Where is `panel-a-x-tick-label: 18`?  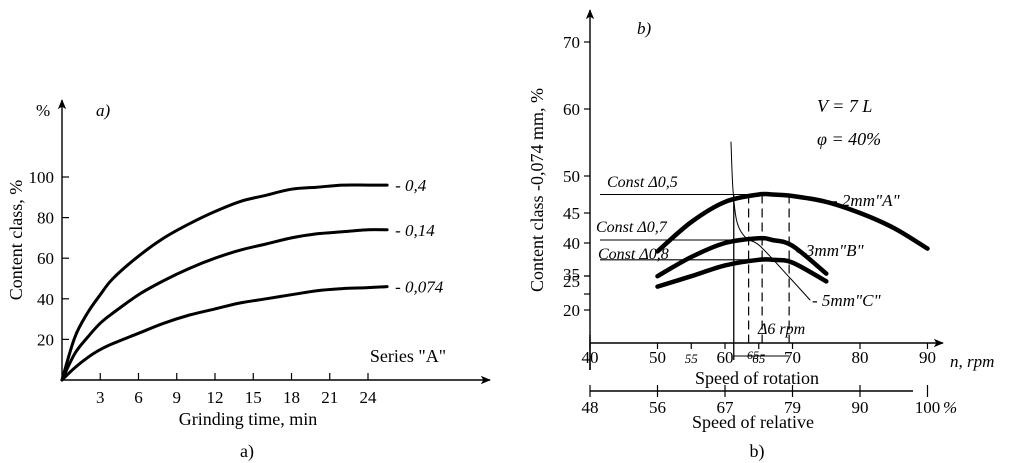 panel-a-x-tick-label: 18 is located at coordinates (291, 397).